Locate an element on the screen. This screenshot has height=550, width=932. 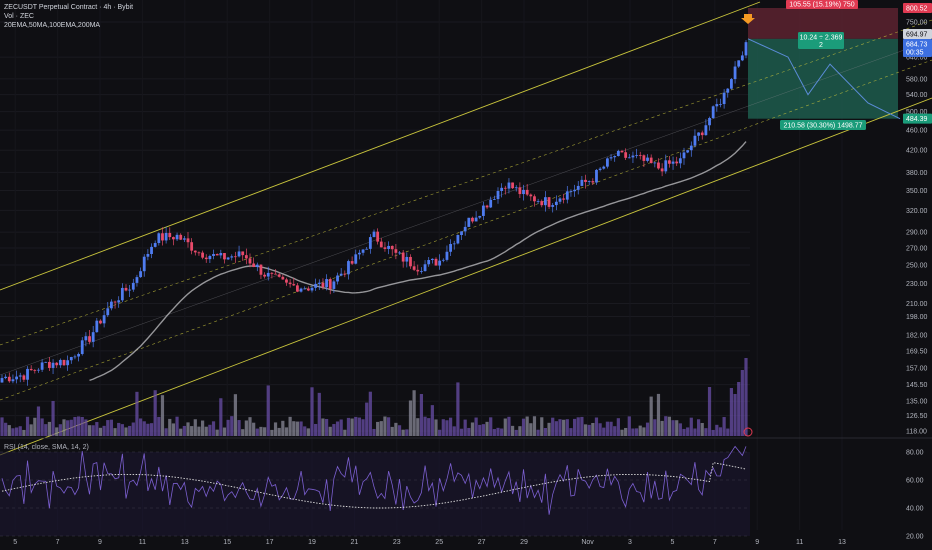
price-tick-label: 750.00 is located at coordinates (917, 23).